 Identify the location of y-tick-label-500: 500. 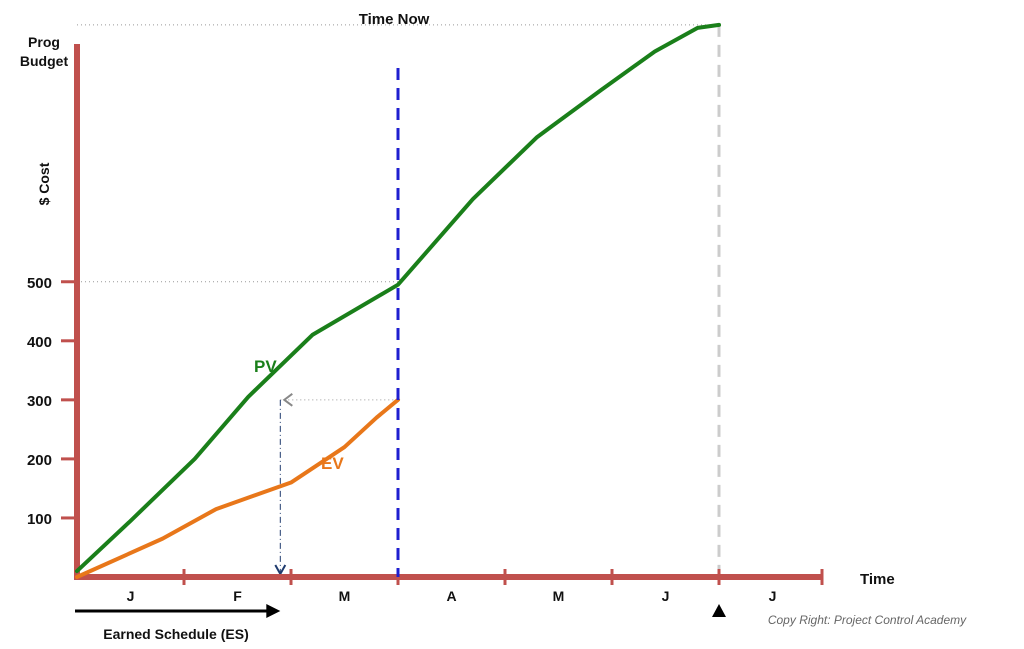
(39, 283).